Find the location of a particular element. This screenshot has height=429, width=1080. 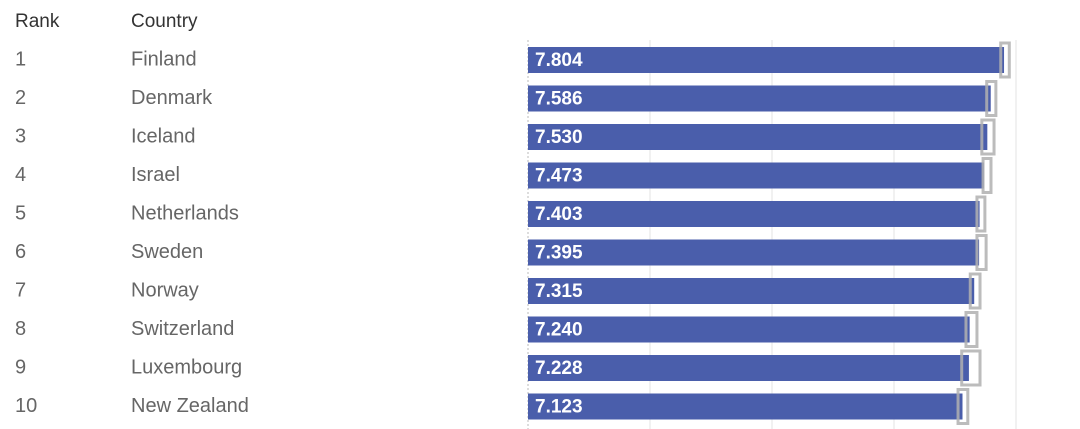

rank-label: 10 is located at coordinates (26, 406).